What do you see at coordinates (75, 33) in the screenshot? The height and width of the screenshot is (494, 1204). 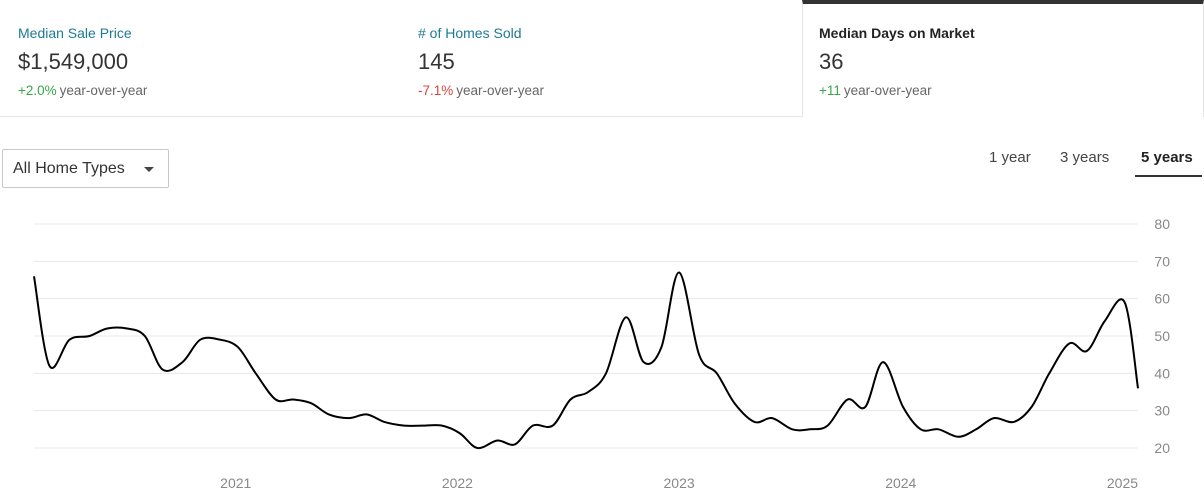 I see `stat-label: Median Sale Price` at bounding box center [75, 33].